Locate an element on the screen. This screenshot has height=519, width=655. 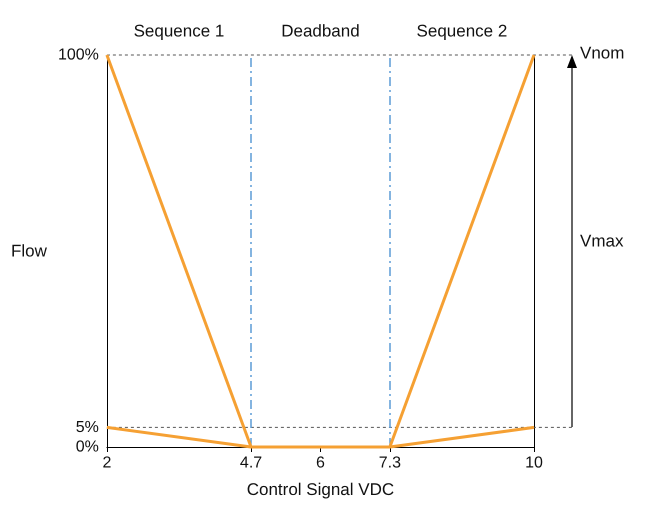
text: Deadband is located at coordinates (320, 31).